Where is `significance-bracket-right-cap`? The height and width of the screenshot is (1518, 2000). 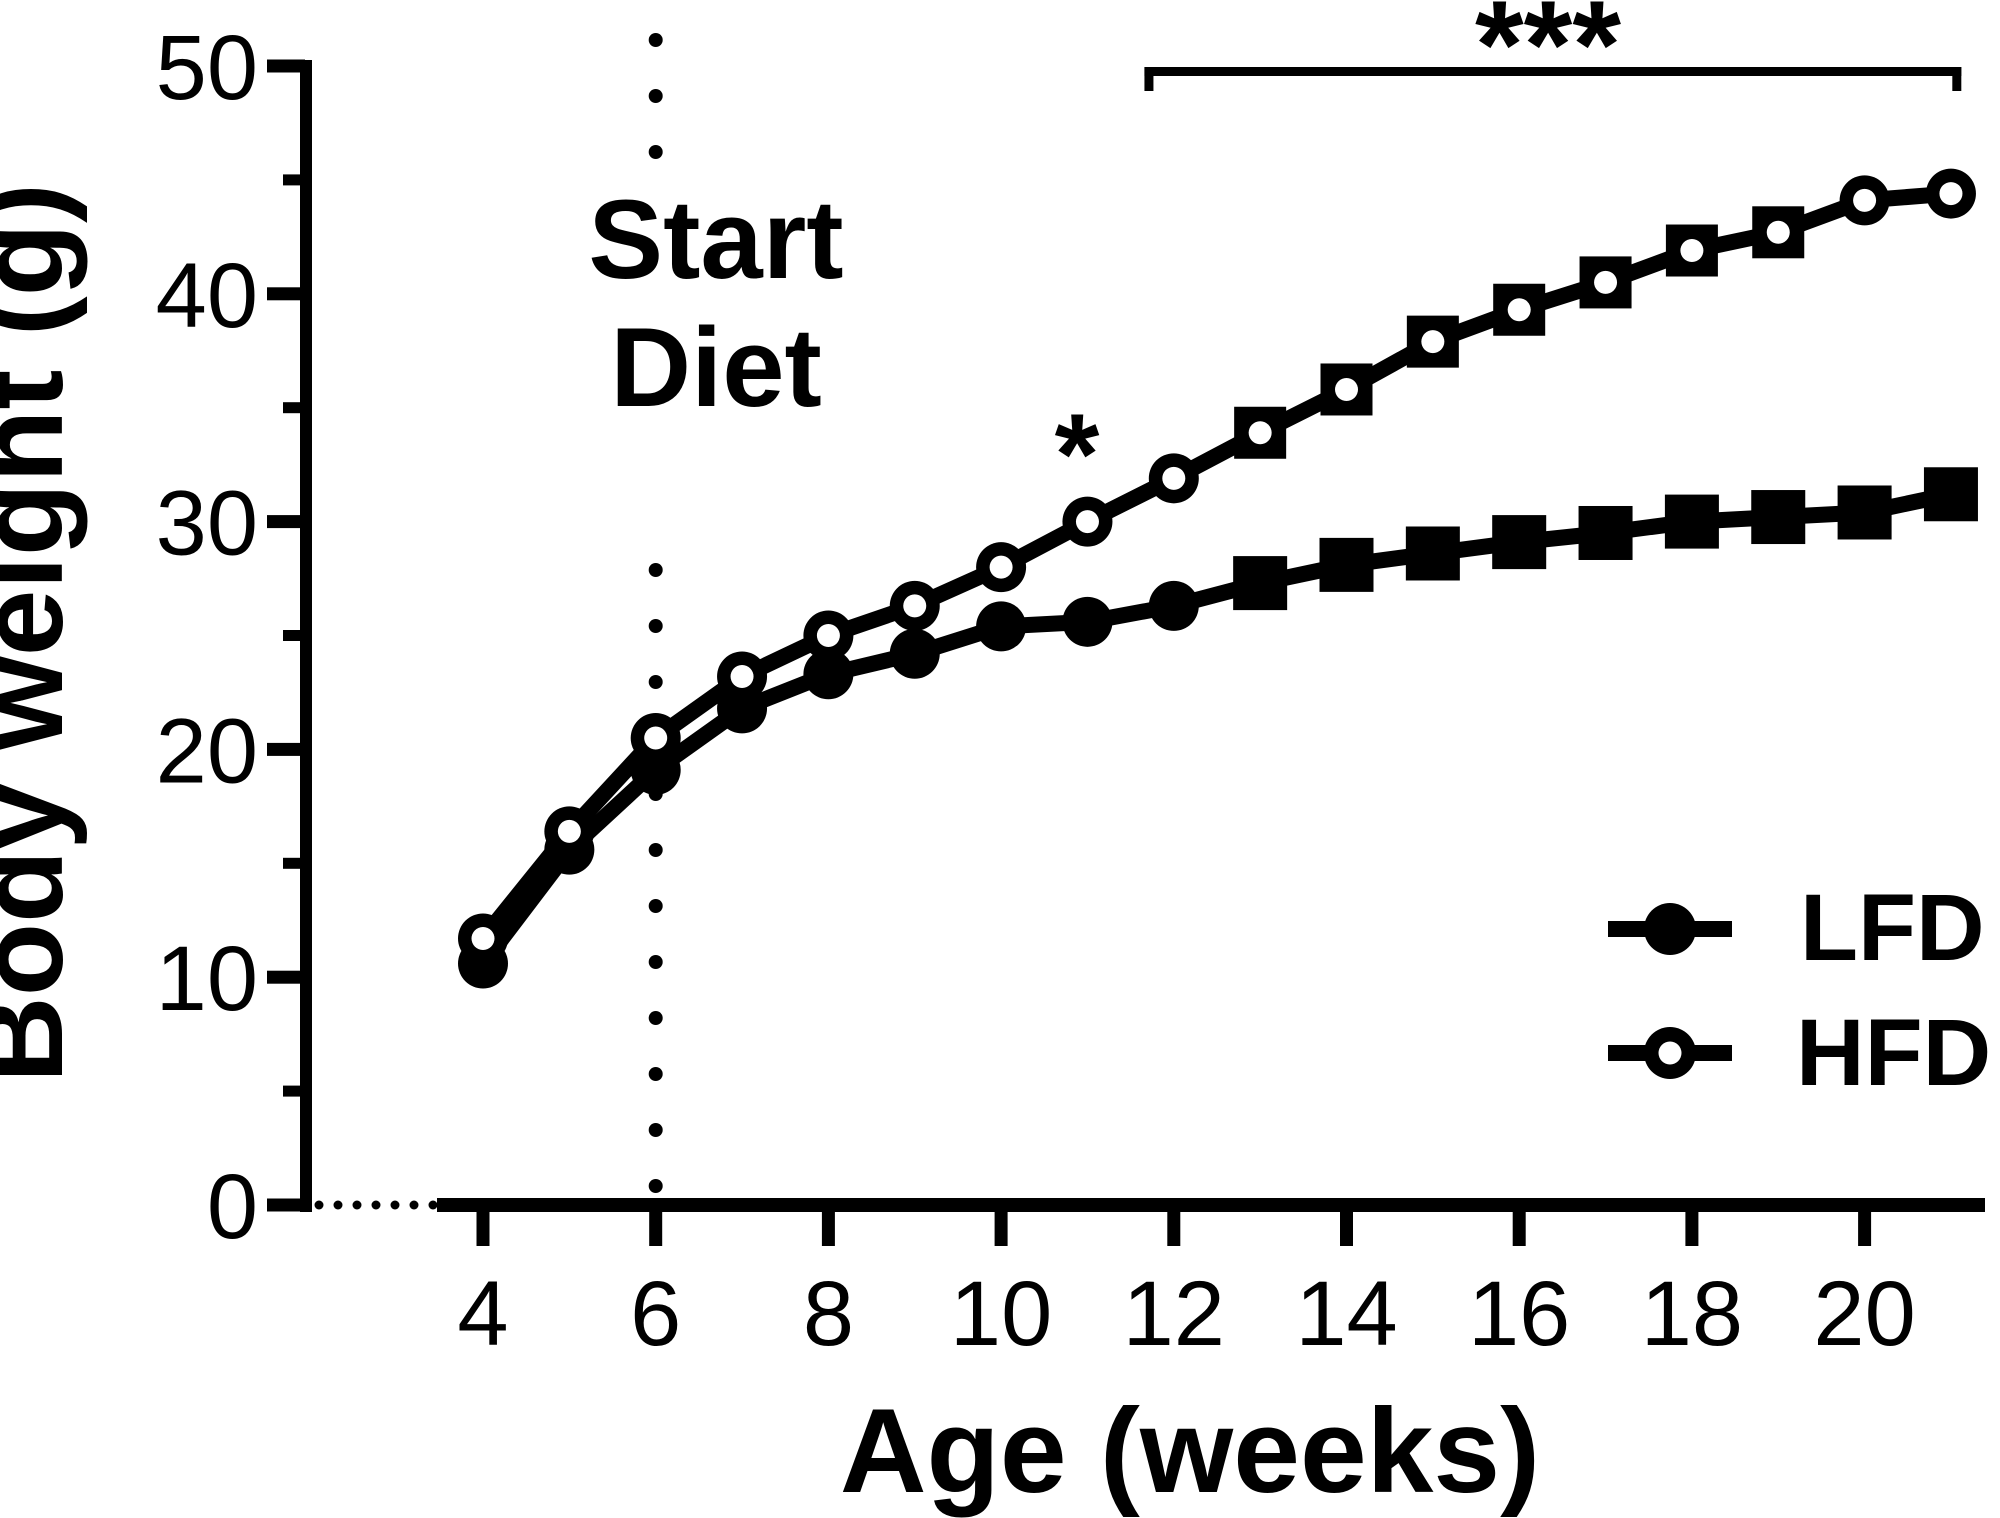
significance-bracket-right-cap is located at coordinates (1957, 79).